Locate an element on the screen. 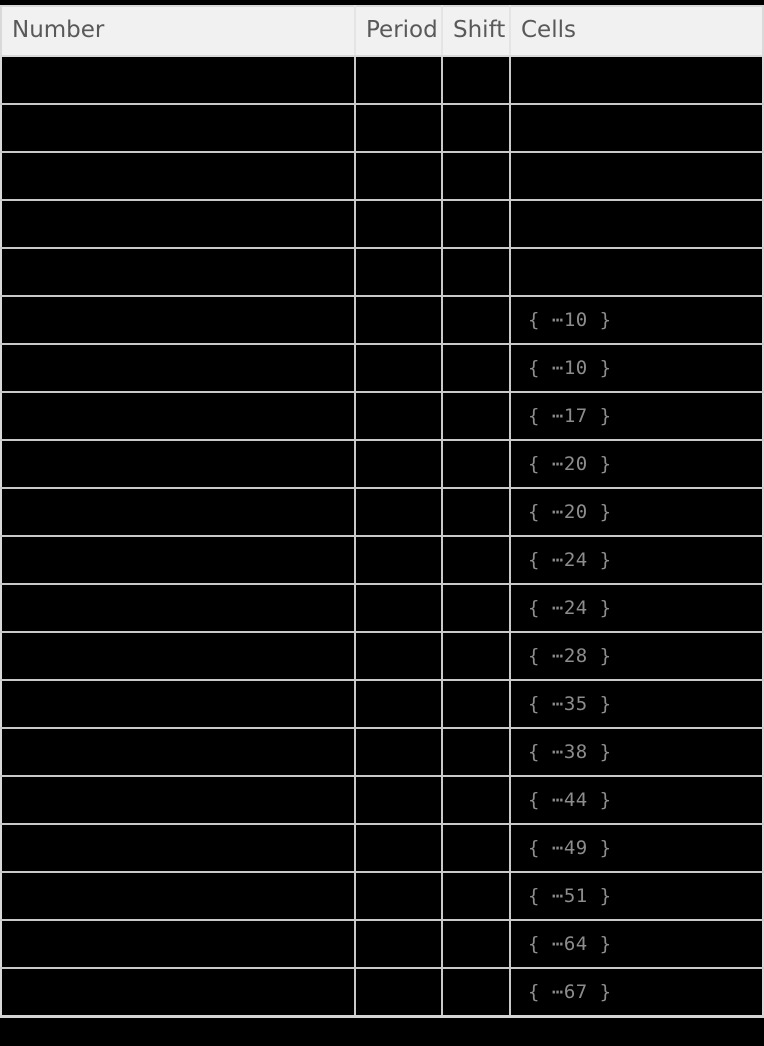 The height and width of the screenshot is (1046, 764). table-row: { ⋯49 } is located at coordinates (382, 848).